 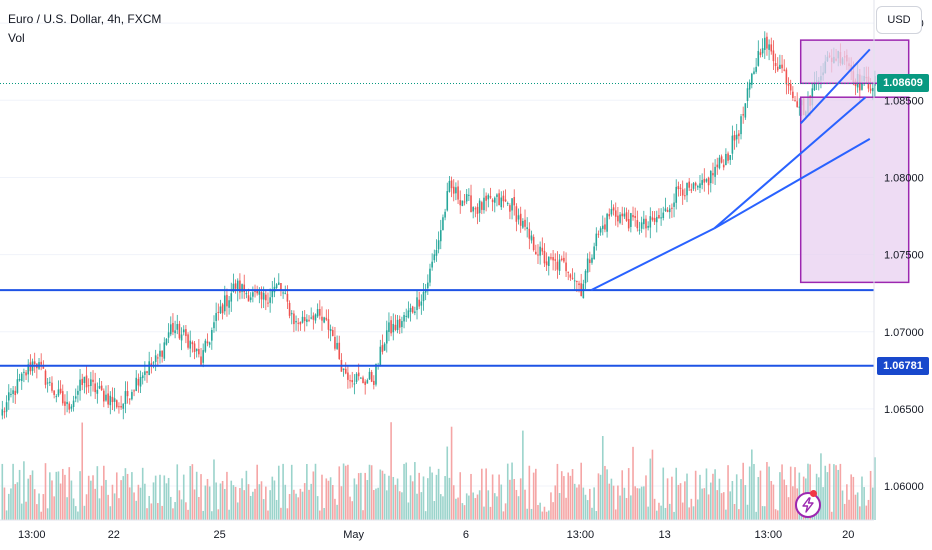 What do you see at coordinates (792, 184) in the screenshot?
I see `trend-line` at bounding box center [792, 184].